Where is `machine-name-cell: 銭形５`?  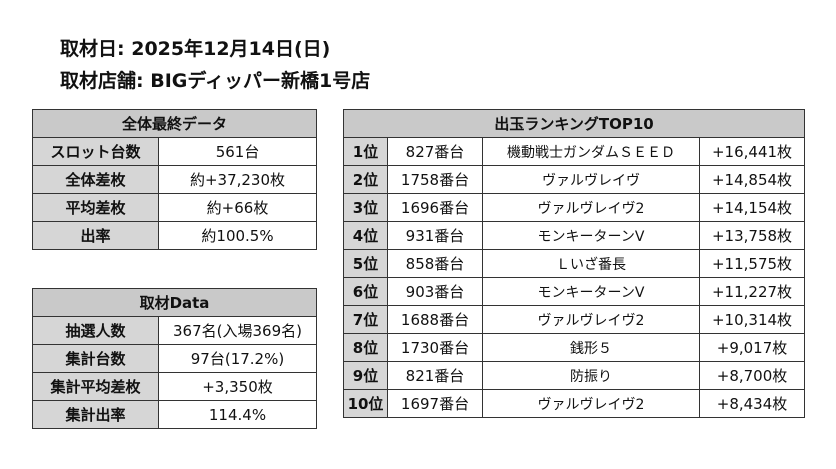 machine-name-cell: 銭形５ is located at coordinates (591, 347).